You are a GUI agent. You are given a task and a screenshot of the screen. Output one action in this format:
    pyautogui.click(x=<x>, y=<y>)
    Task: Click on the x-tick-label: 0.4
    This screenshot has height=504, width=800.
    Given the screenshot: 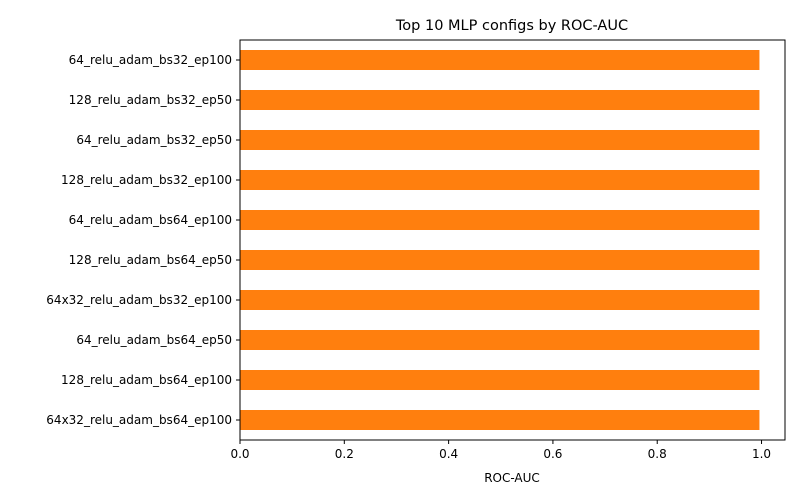 What is the action you would take?
    pyautogui.click(x=448, y=454)
    